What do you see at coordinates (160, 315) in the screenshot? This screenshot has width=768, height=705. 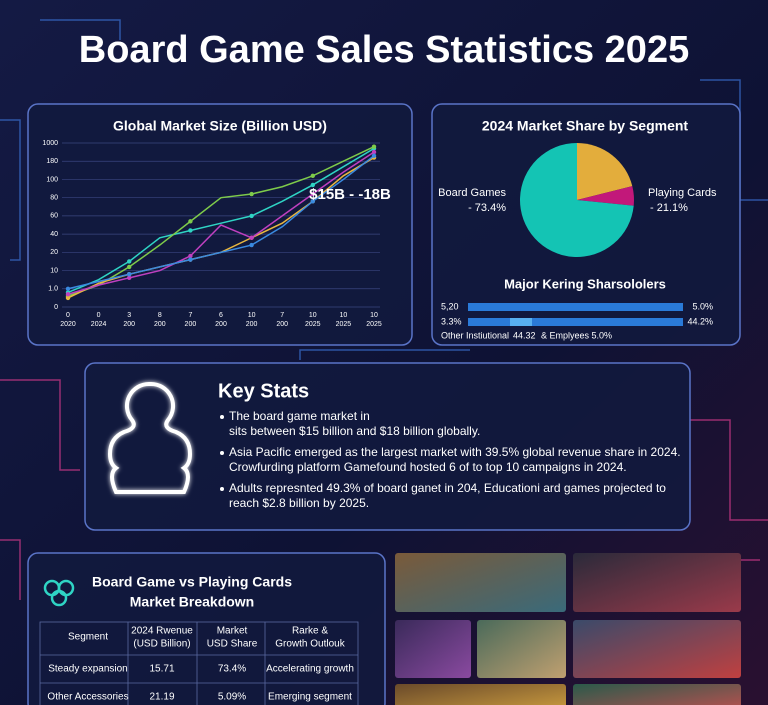 I see `x-tick-label: 8` at bounding box center [160, 315].